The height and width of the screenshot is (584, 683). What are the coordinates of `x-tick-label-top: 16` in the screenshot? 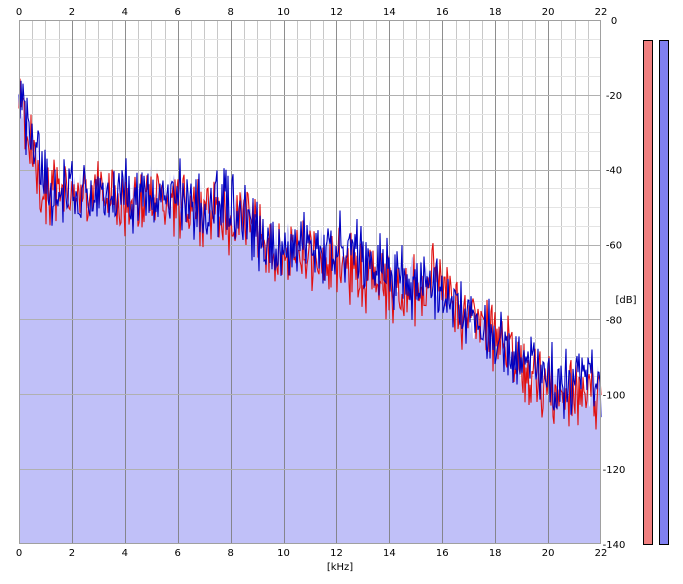 It's located at (442, 12).